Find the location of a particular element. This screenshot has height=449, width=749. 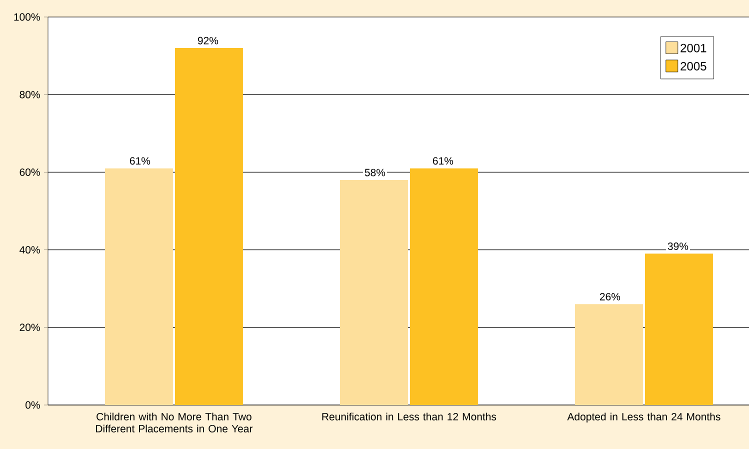

x-tick-label: Reunification in Less than 12 Months is located at coordinates (409, 416).